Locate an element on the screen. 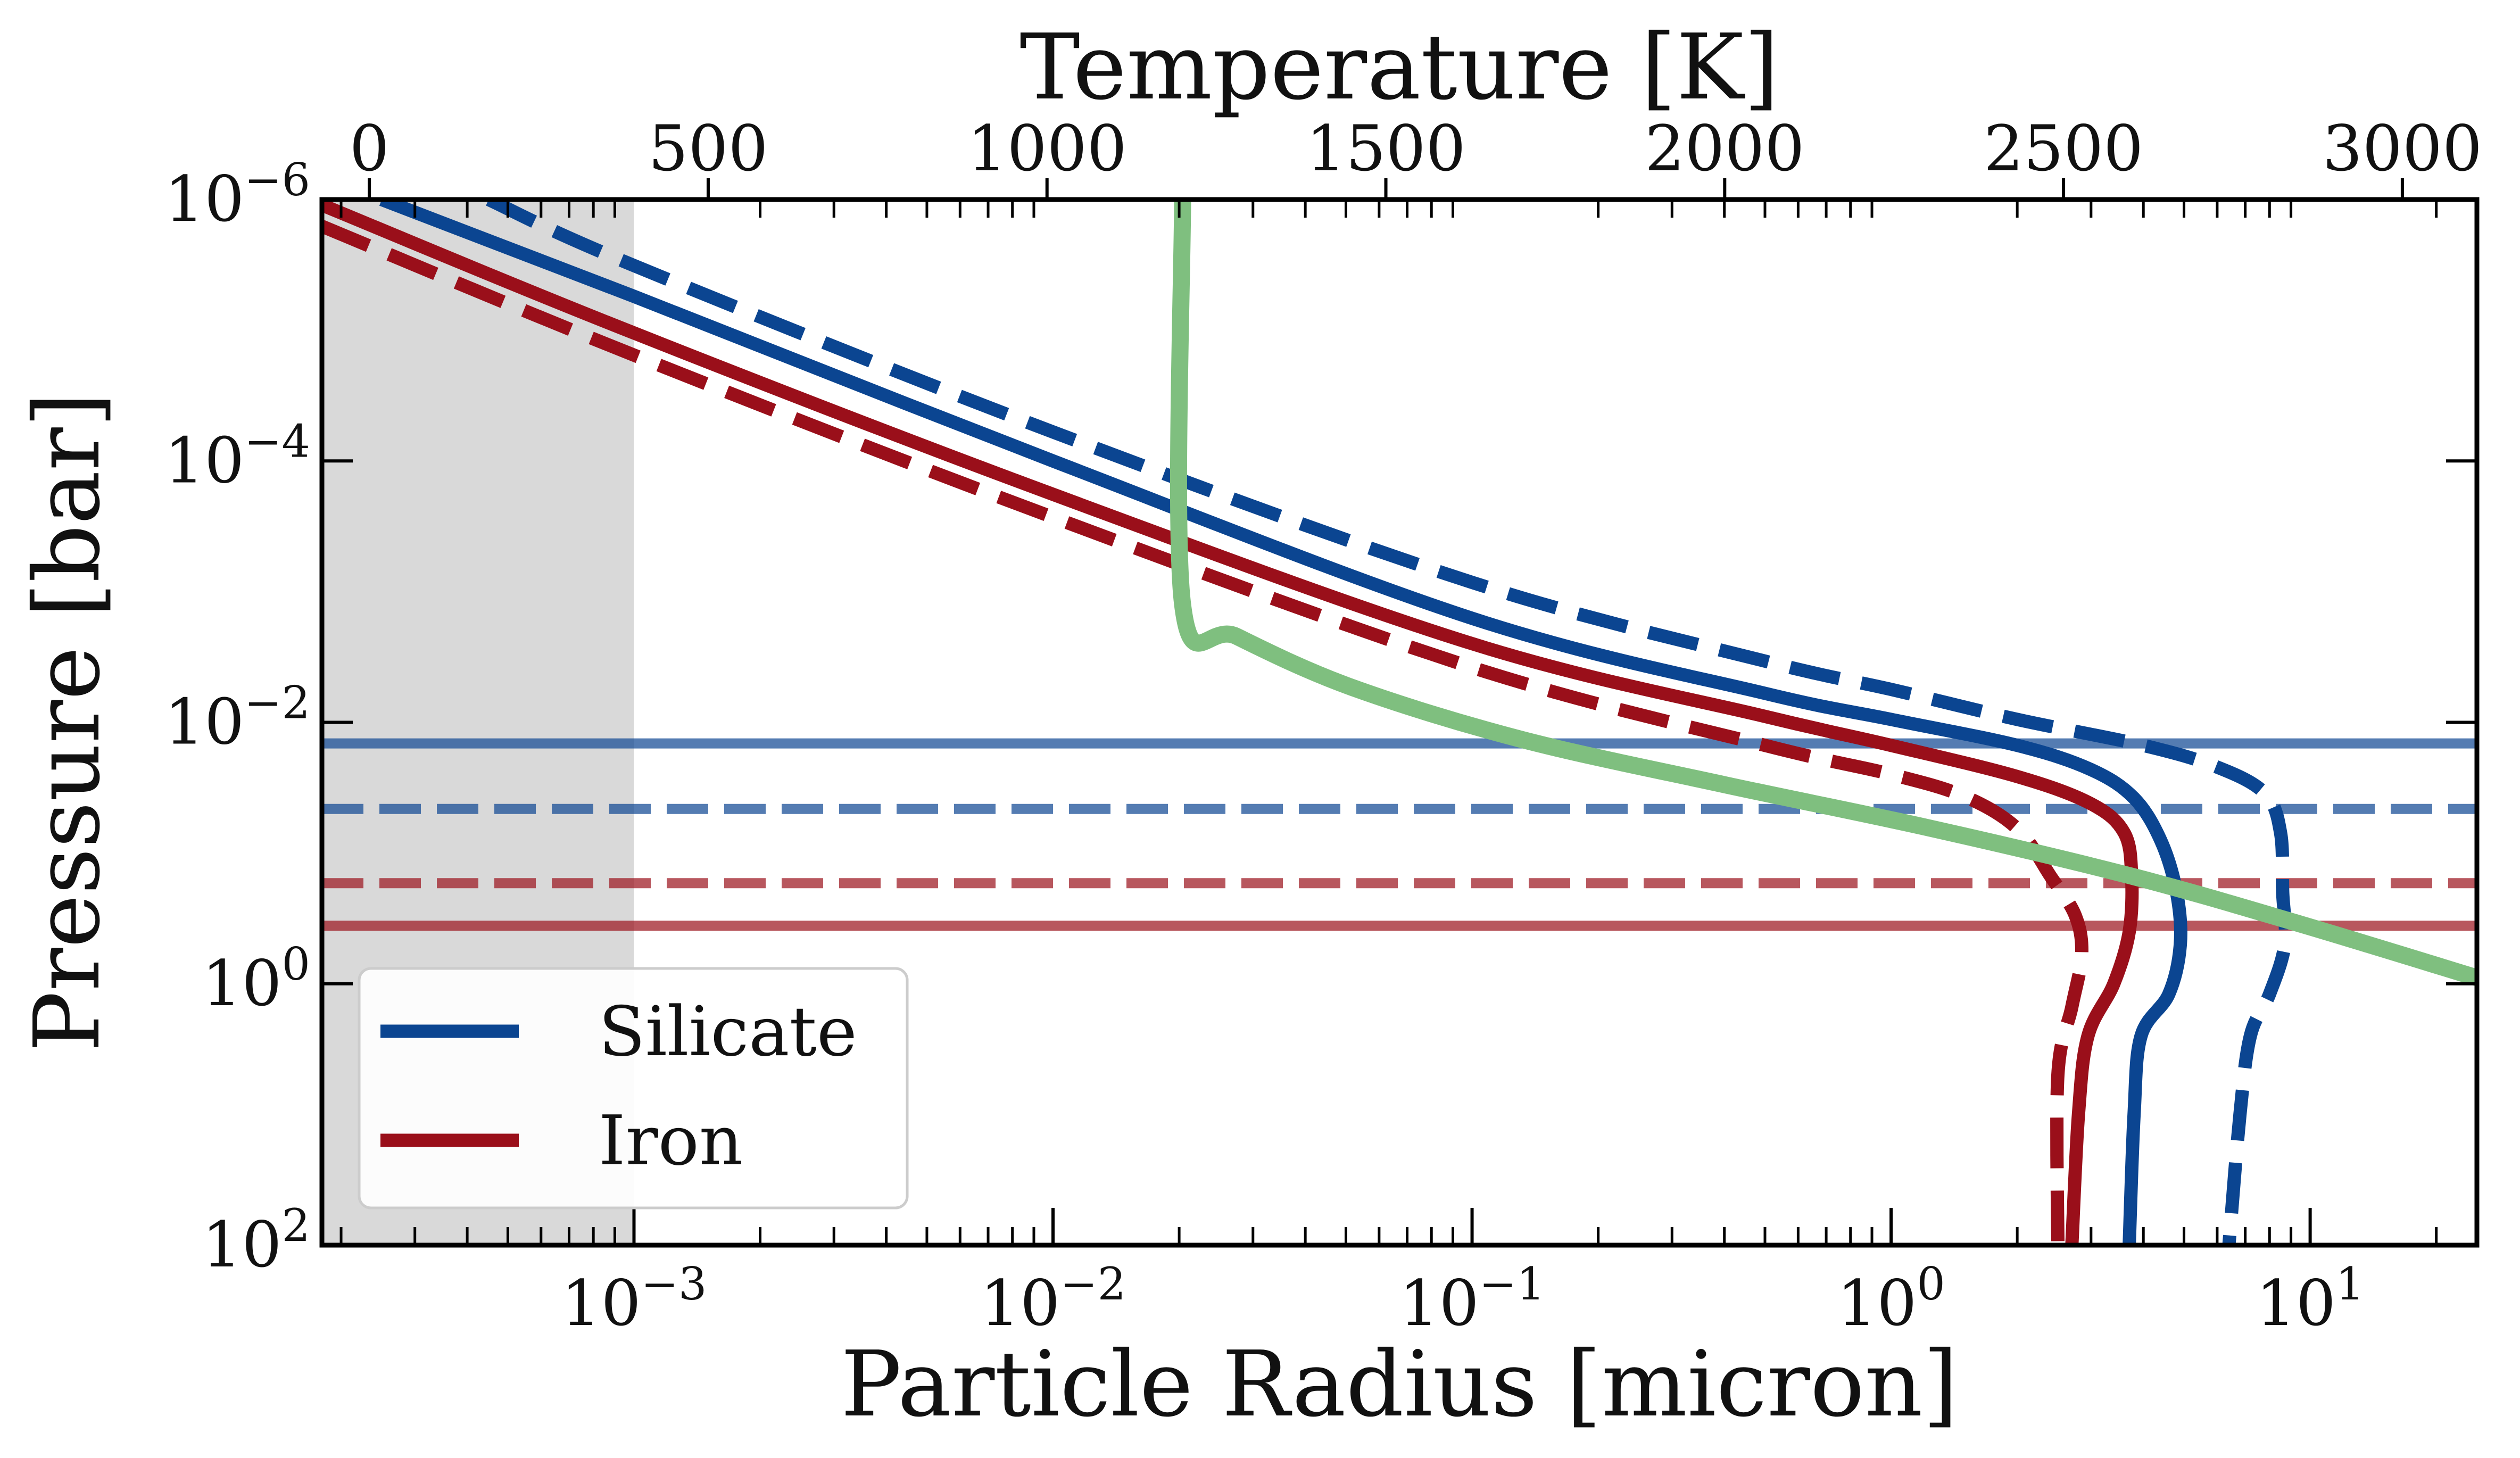 This screenshot has height=1458, width=2520. x-top-tick-label: 500 is located at coordinates (708, 149).